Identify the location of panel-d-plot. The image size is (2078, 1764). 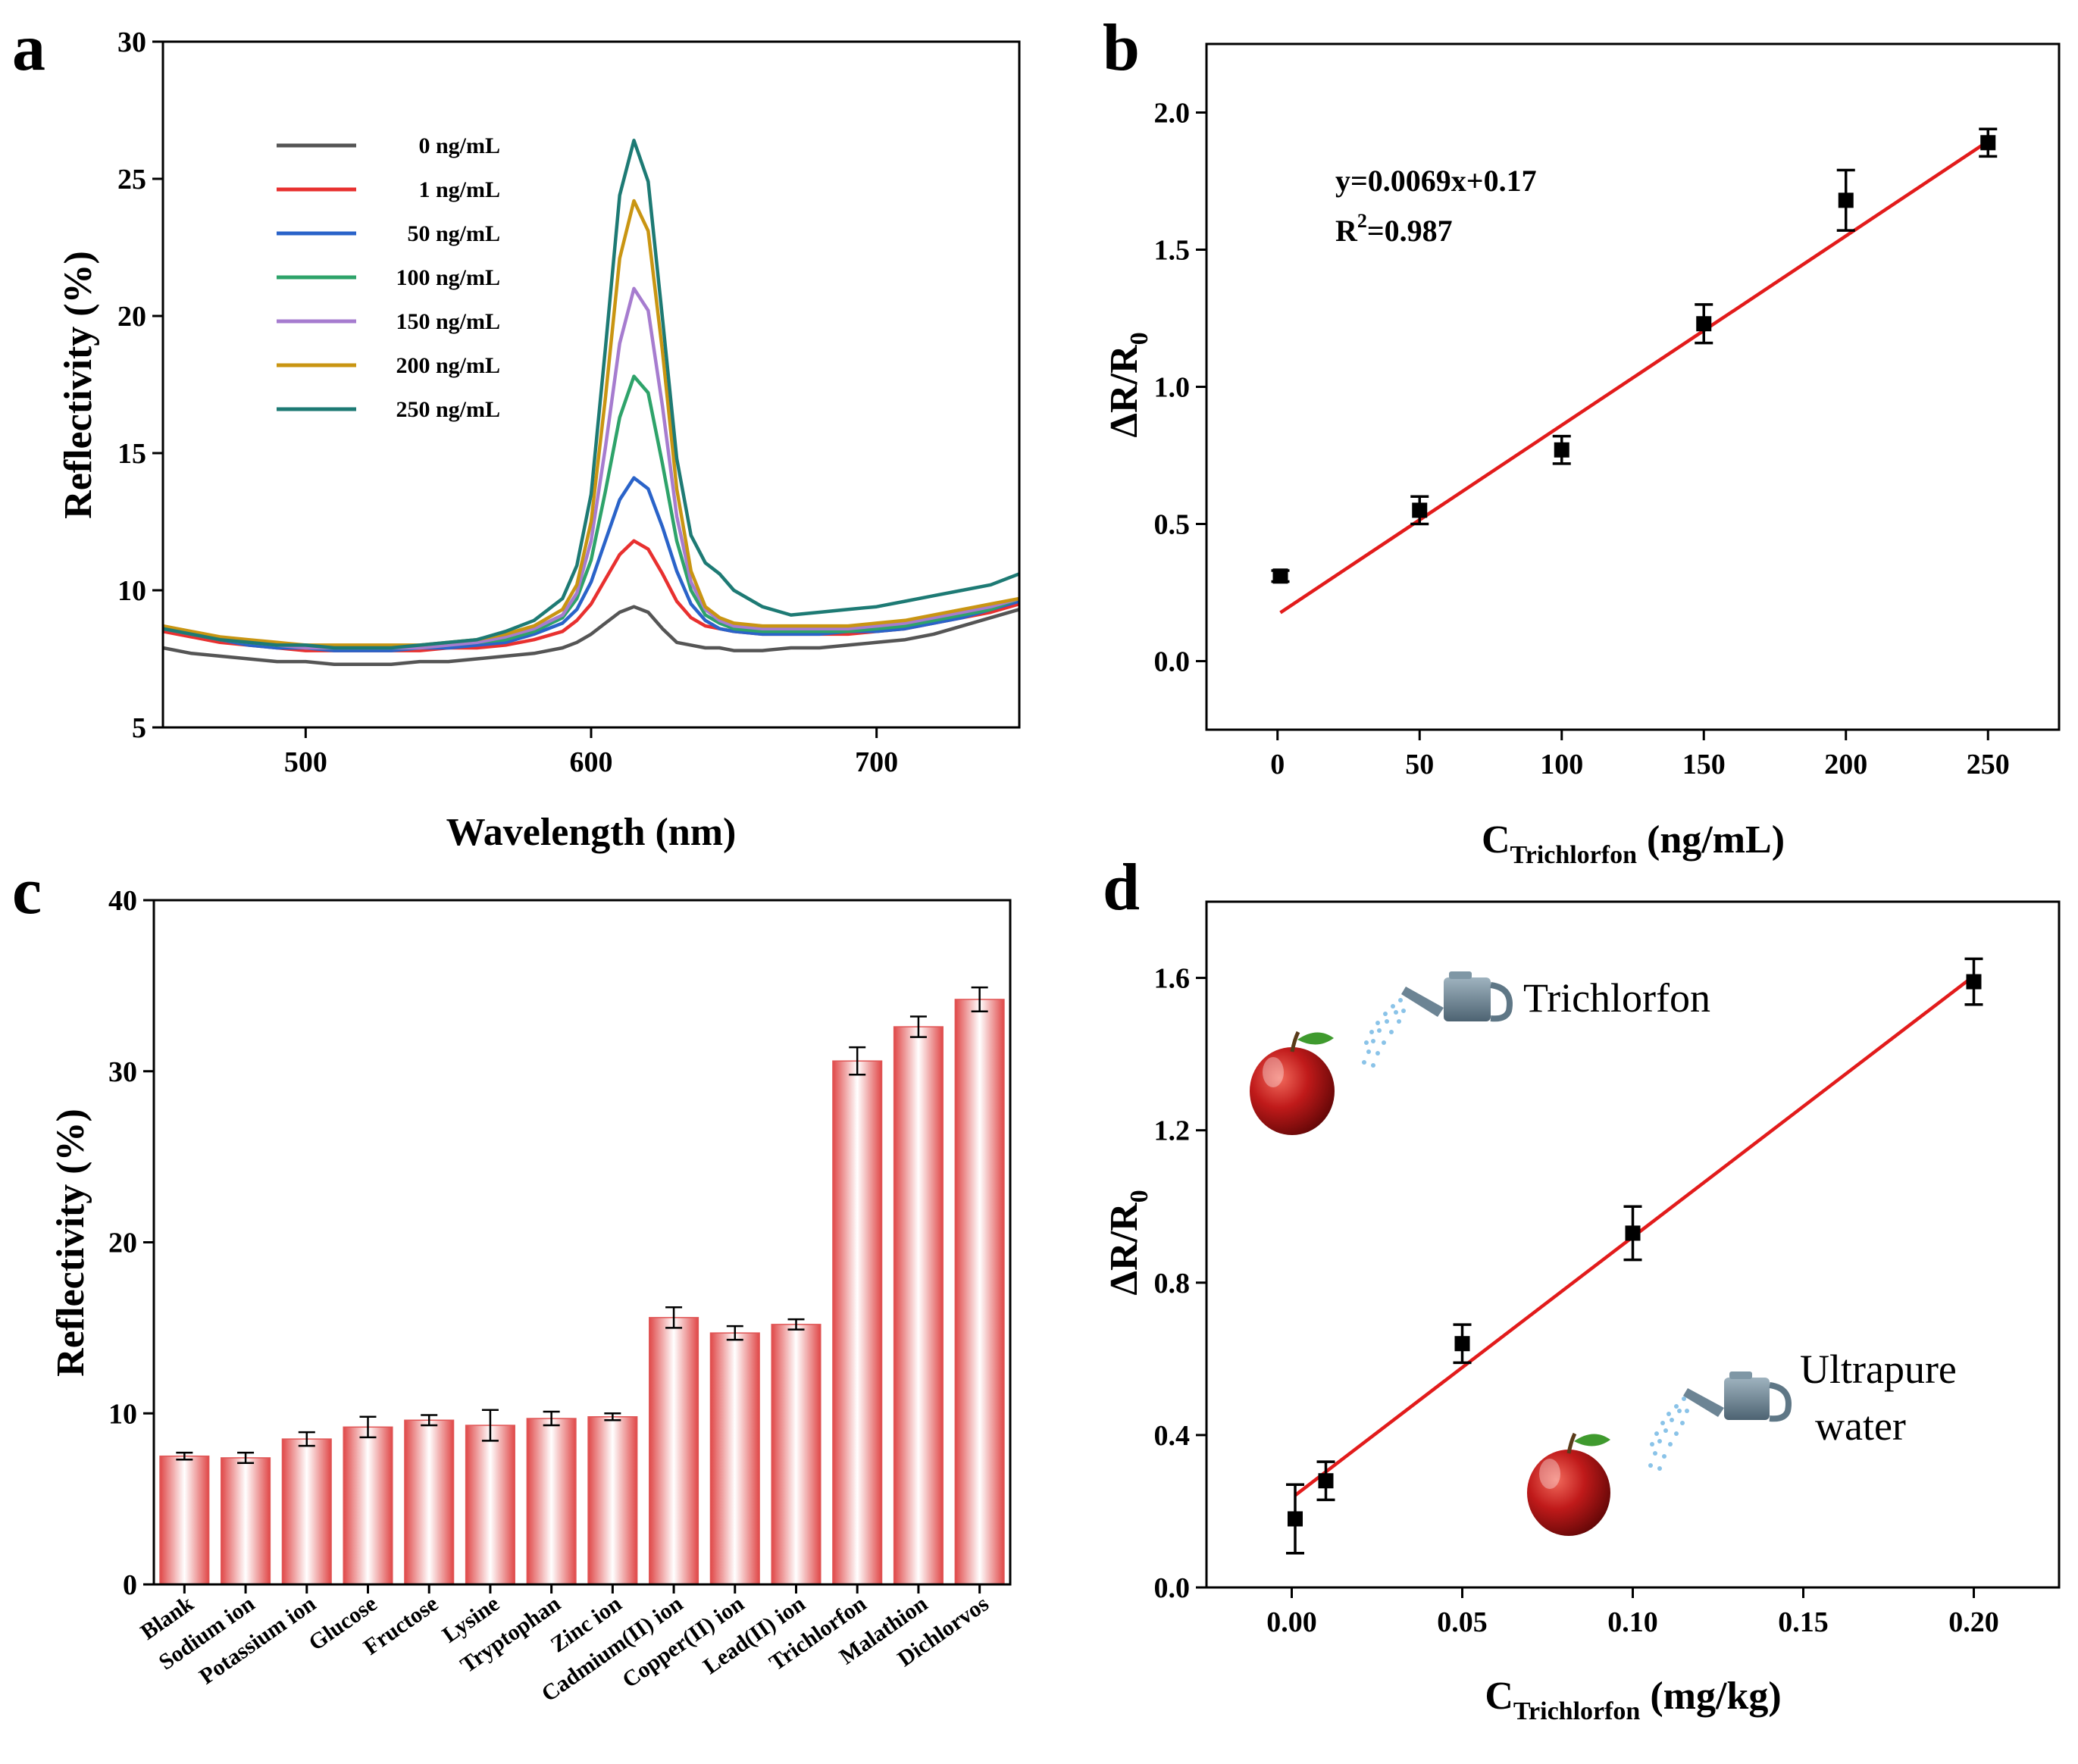
(1634, 1256).